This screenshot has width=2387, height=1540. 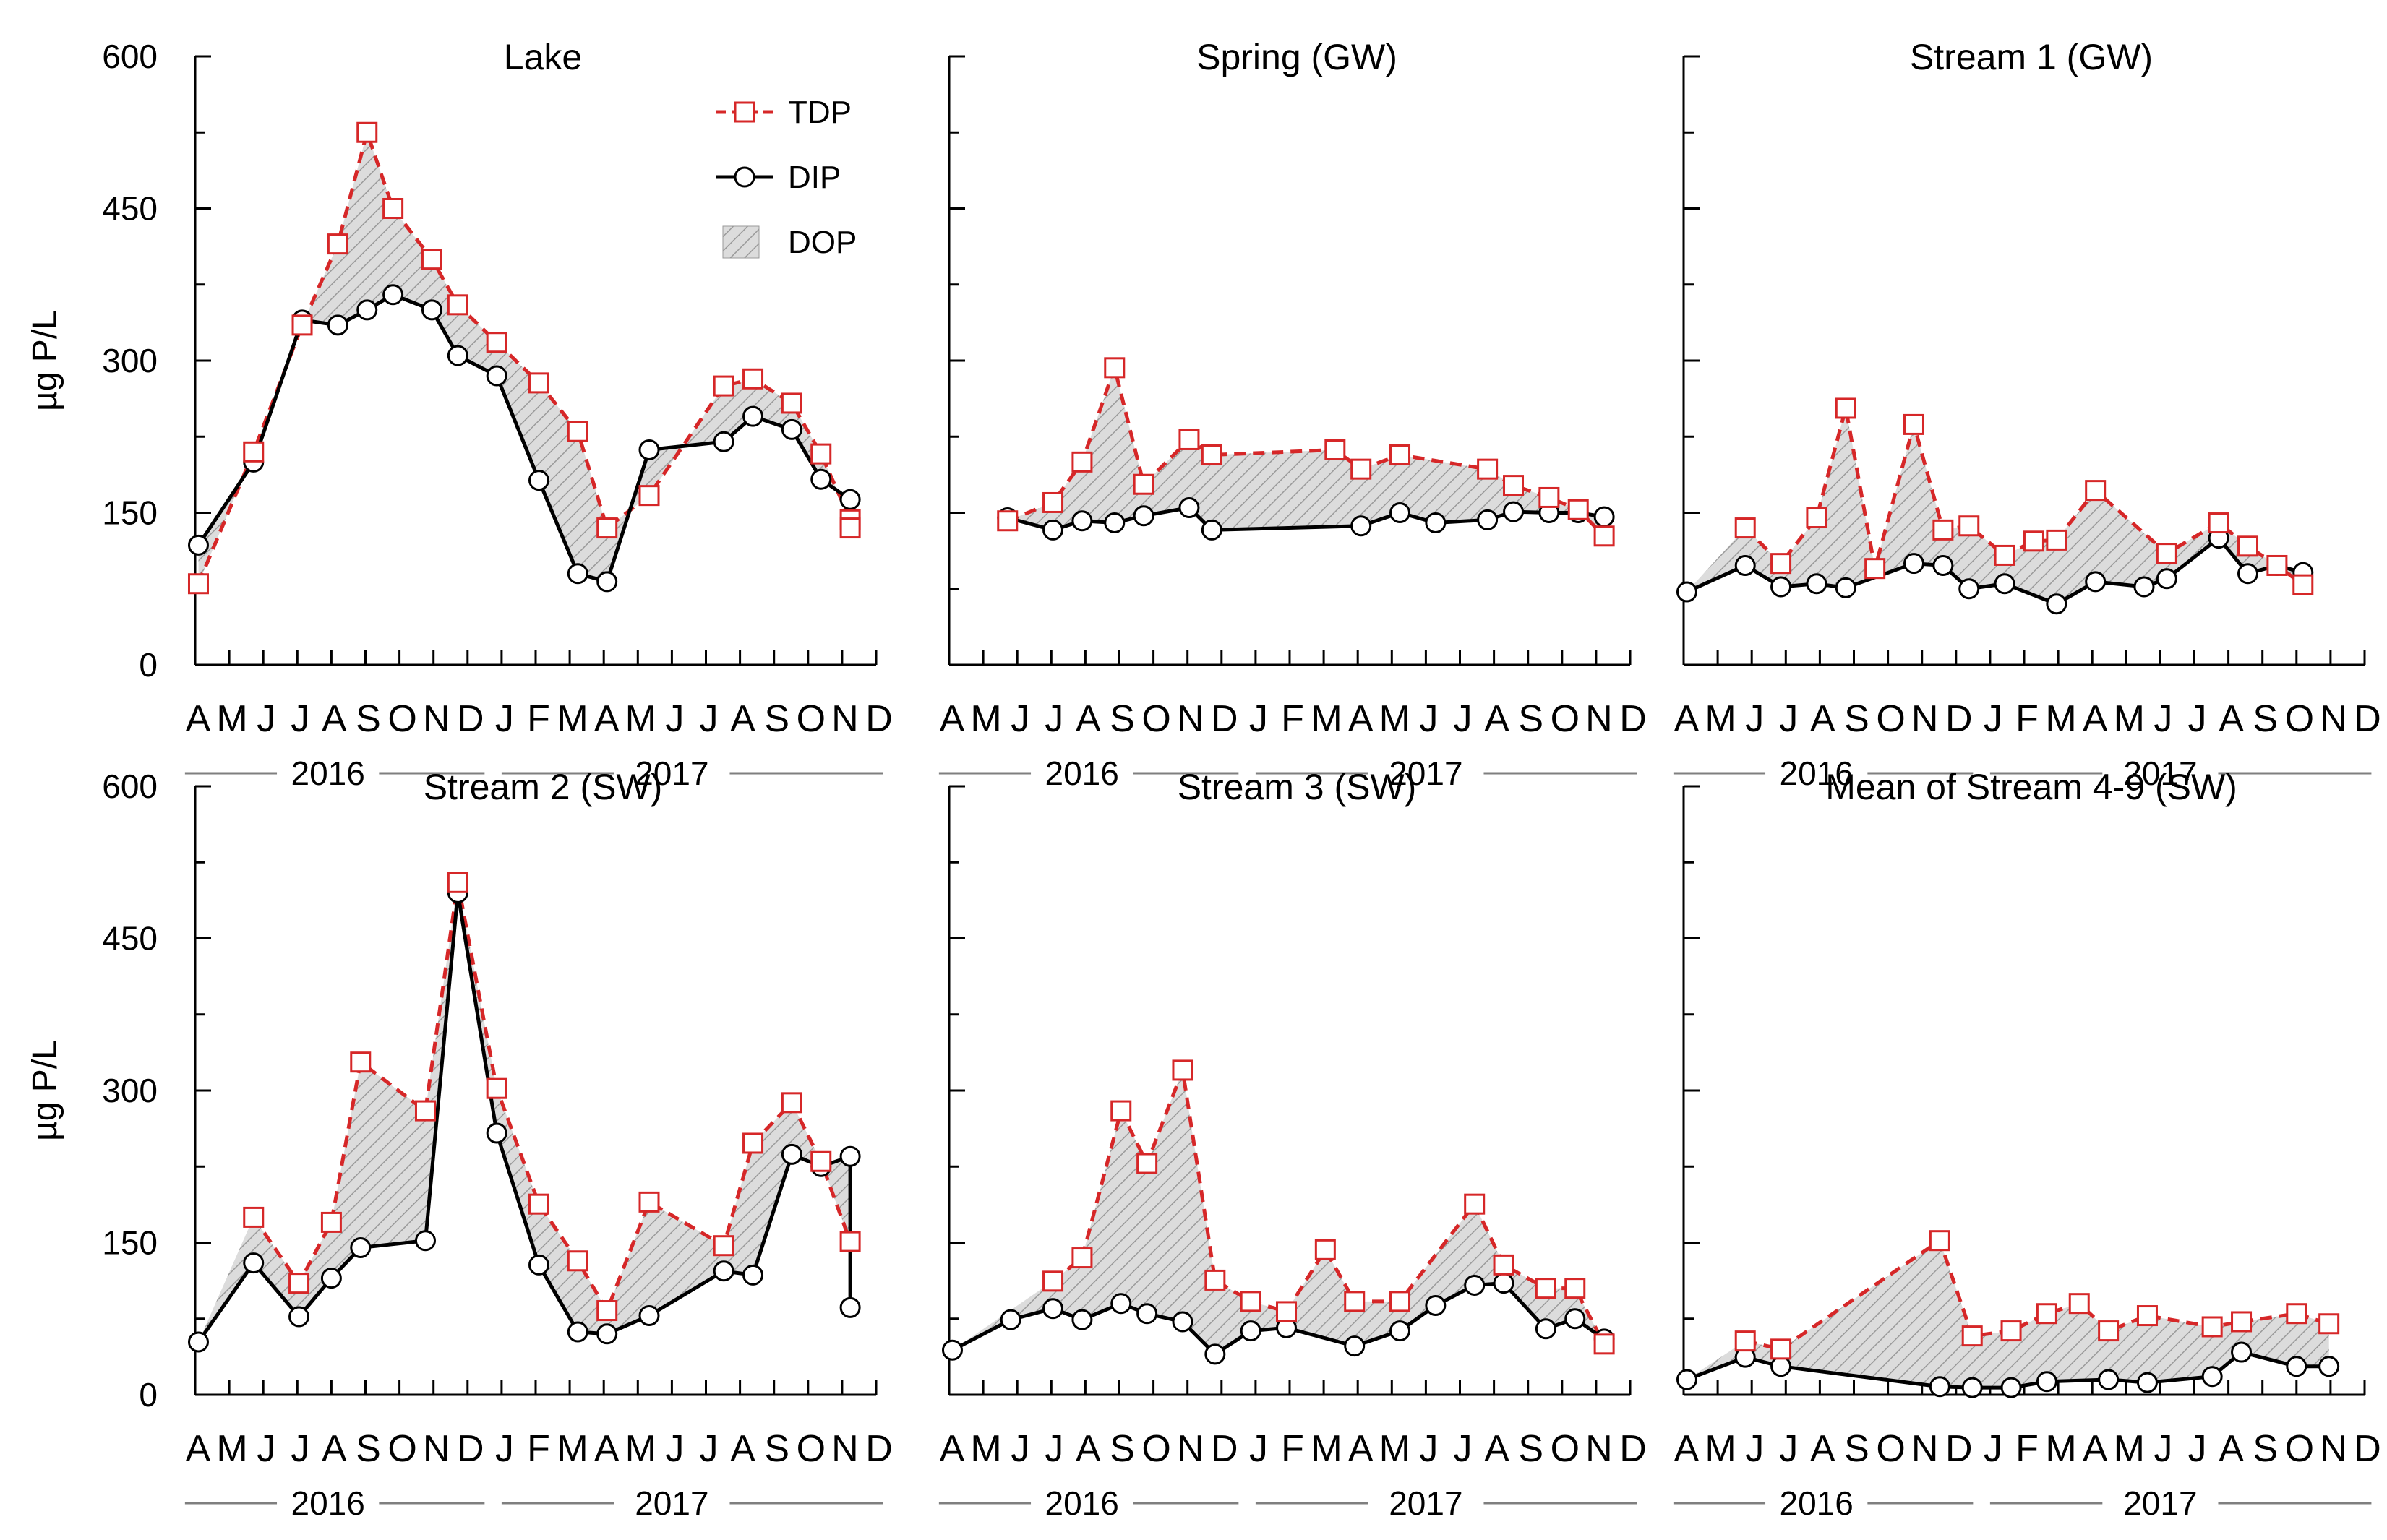 What do you see at coordinates (130, 939) in the screenshot?
I see `y-tick-label: 450` at bounding box center [130, 939].